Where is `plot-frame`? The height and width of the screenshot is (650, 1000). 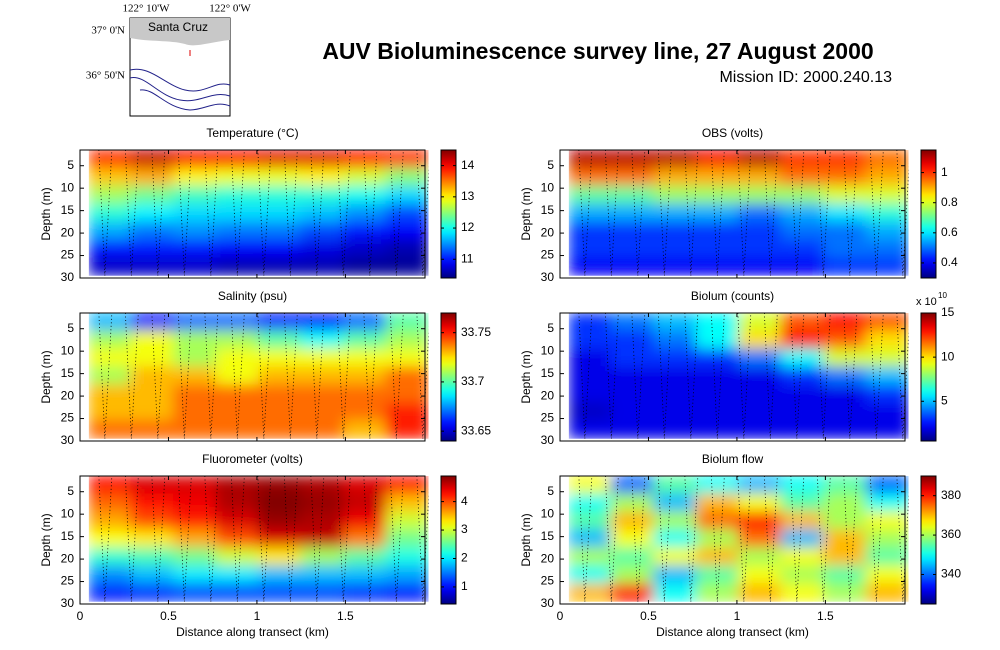
plot-frame is located at coordinates (252, 214).